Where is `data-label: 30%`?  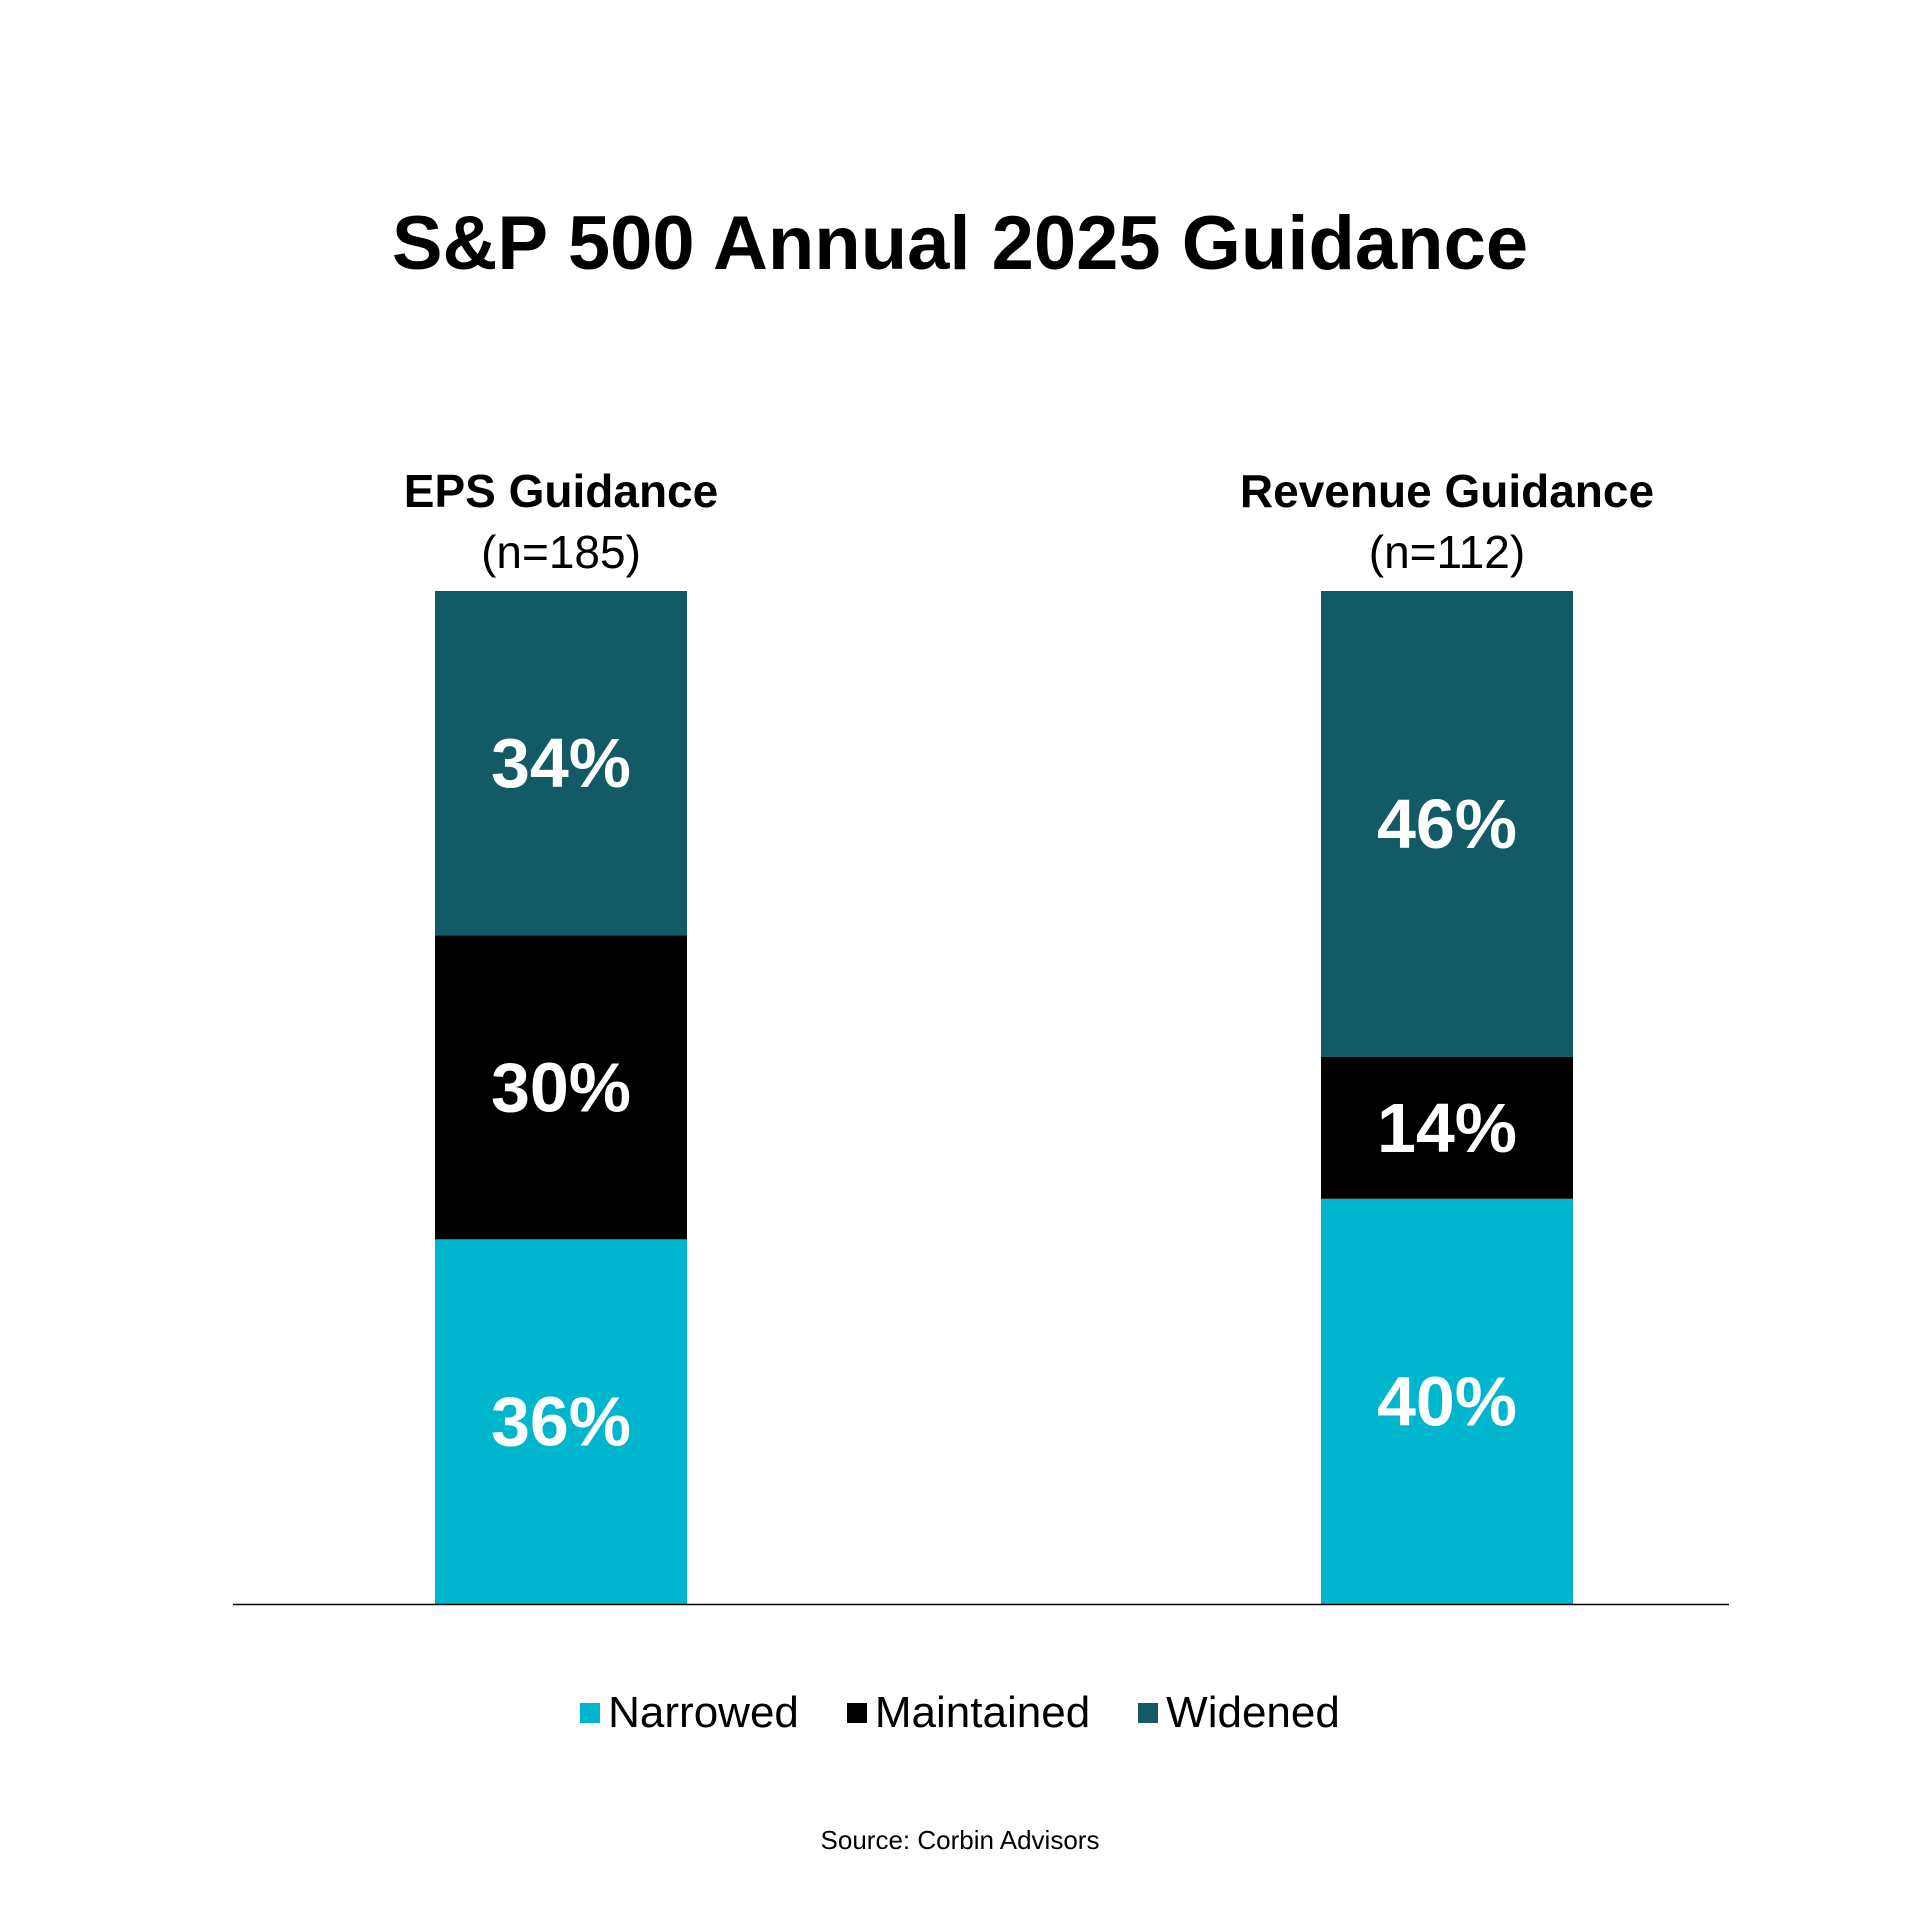
data-label: 30% is located at coordinates (561, 1087).